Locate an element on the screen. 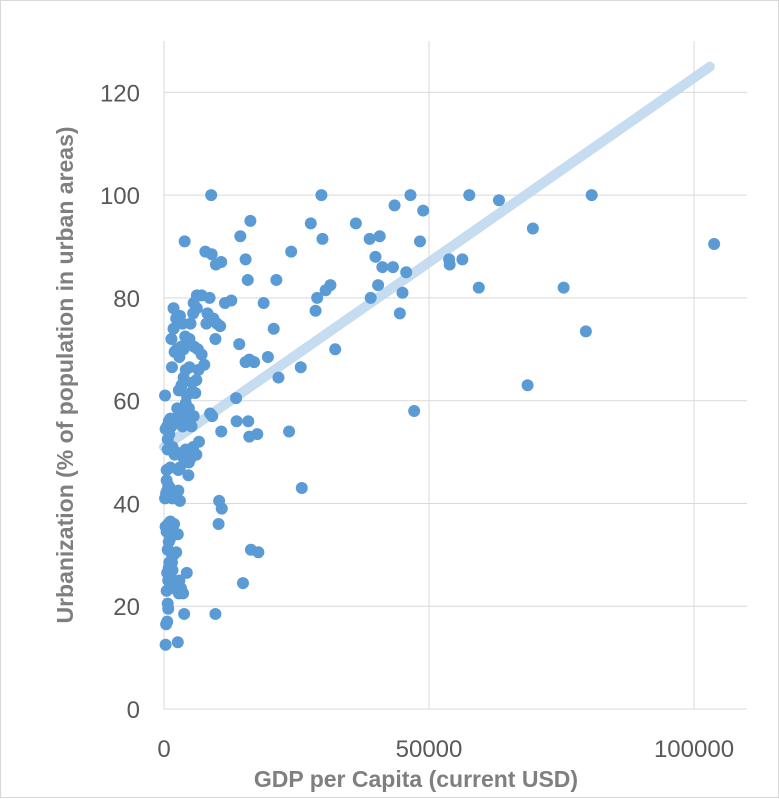  x-axis-title: GDP per Capita (current USD) is located at coordinates (416, 779).